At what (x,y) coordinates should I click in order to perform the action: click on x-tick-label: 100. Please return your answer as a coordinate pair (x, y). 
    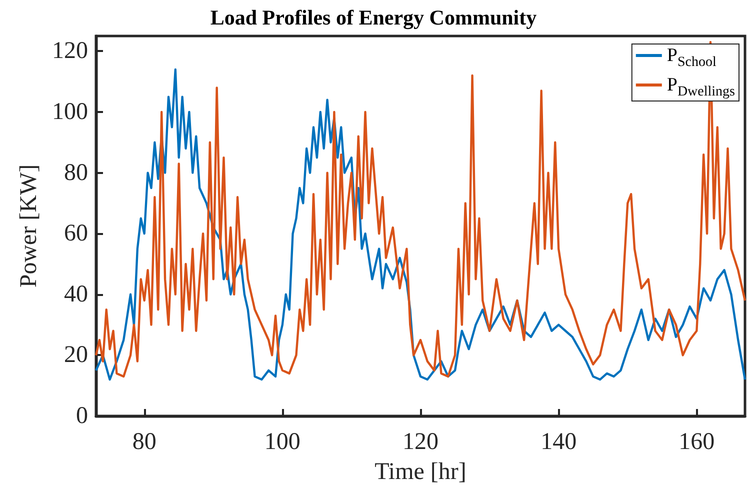
    Looking at the image, I should click on (282, 442).